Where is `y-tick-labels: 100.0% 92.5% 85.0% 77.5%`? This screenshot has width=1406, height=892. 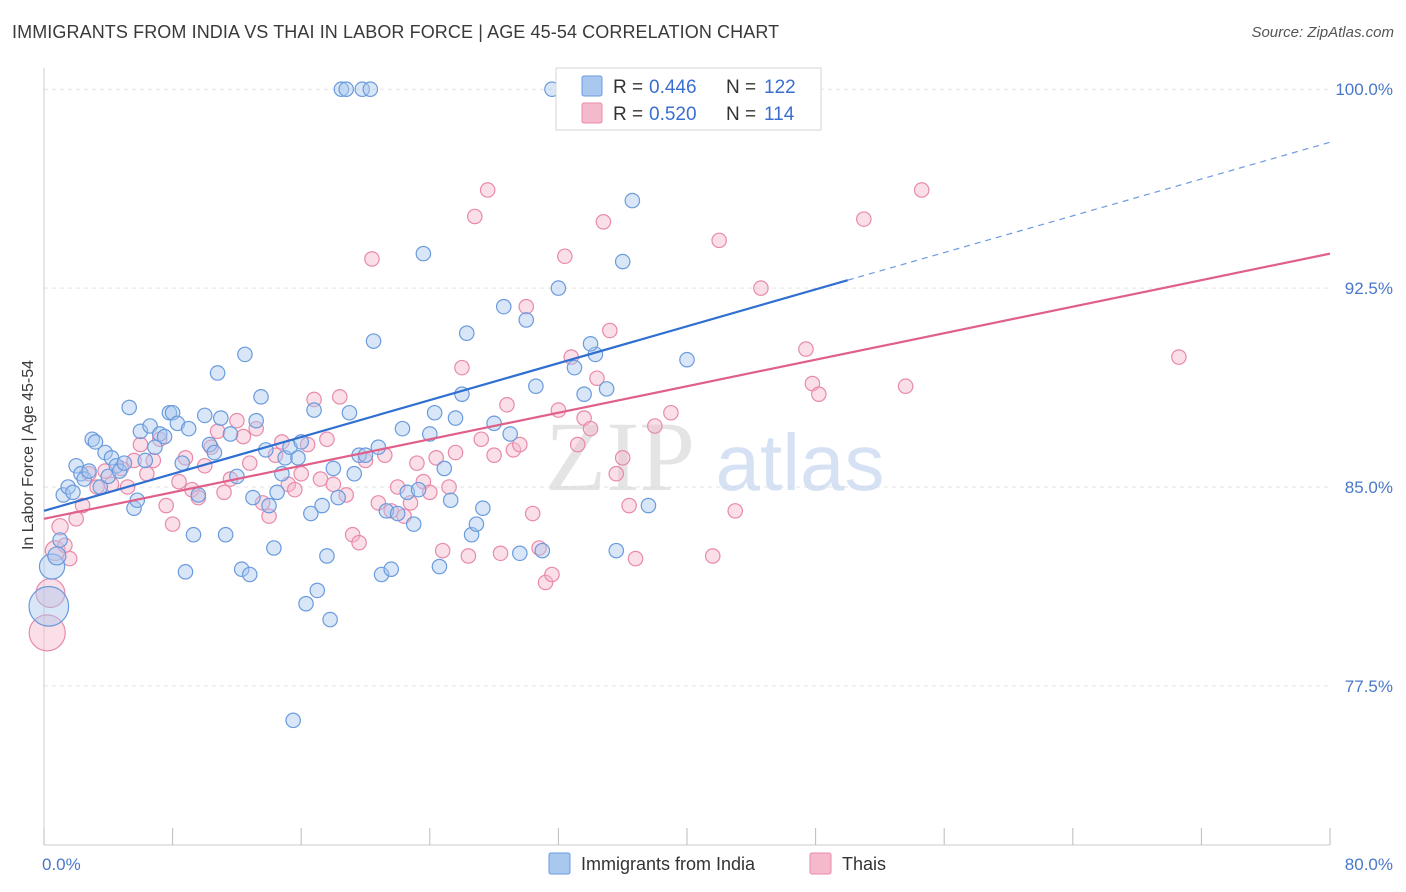
y-tick-labels: 100.0% 92.5% 85.0% 77.5% is located at coordinates (1364, 388).